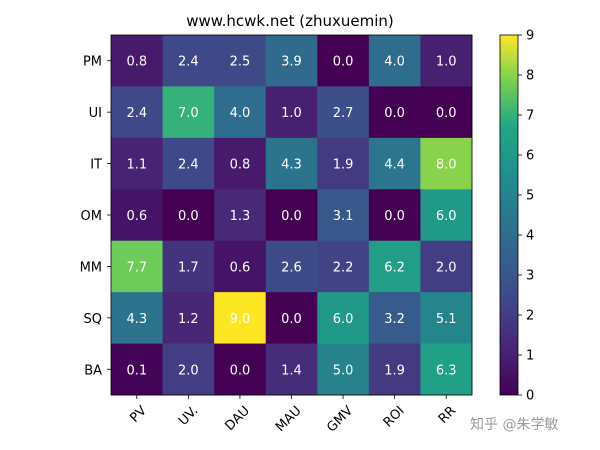 Image resolution: width=600 pixels, height=450 pixels. I want to click on y-tick-label: PM, so click(92, 62).